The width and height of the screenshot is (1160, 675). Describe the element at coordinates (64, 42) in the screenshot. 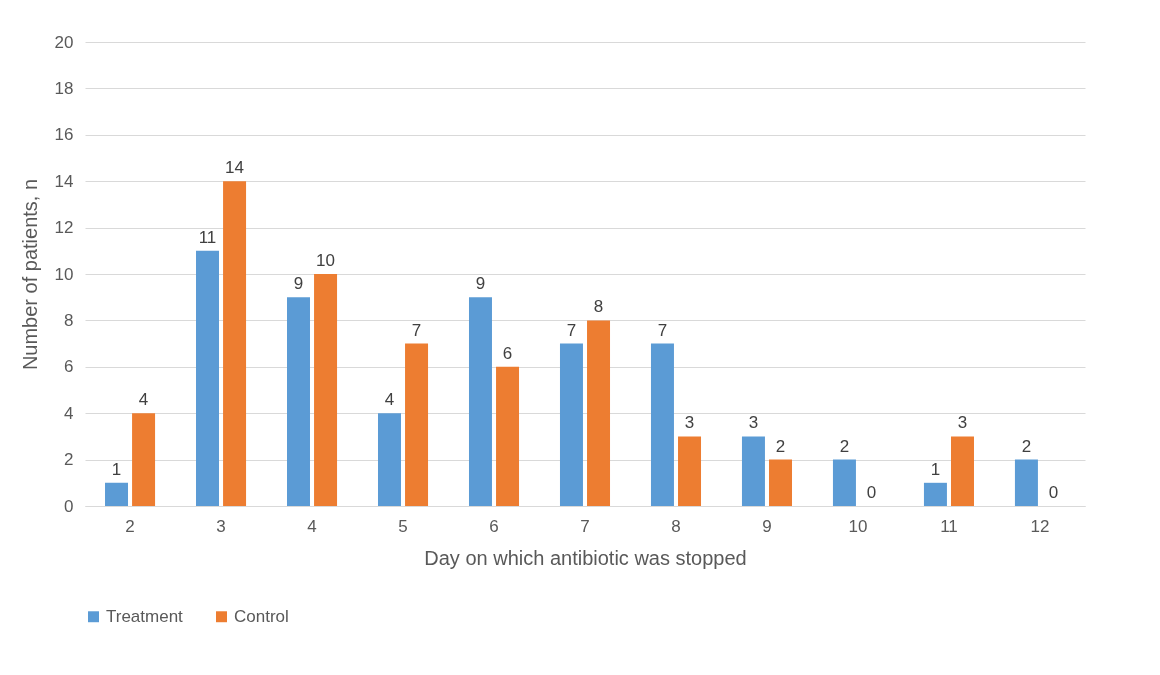

I see `y-tick-label: 20` at that location.